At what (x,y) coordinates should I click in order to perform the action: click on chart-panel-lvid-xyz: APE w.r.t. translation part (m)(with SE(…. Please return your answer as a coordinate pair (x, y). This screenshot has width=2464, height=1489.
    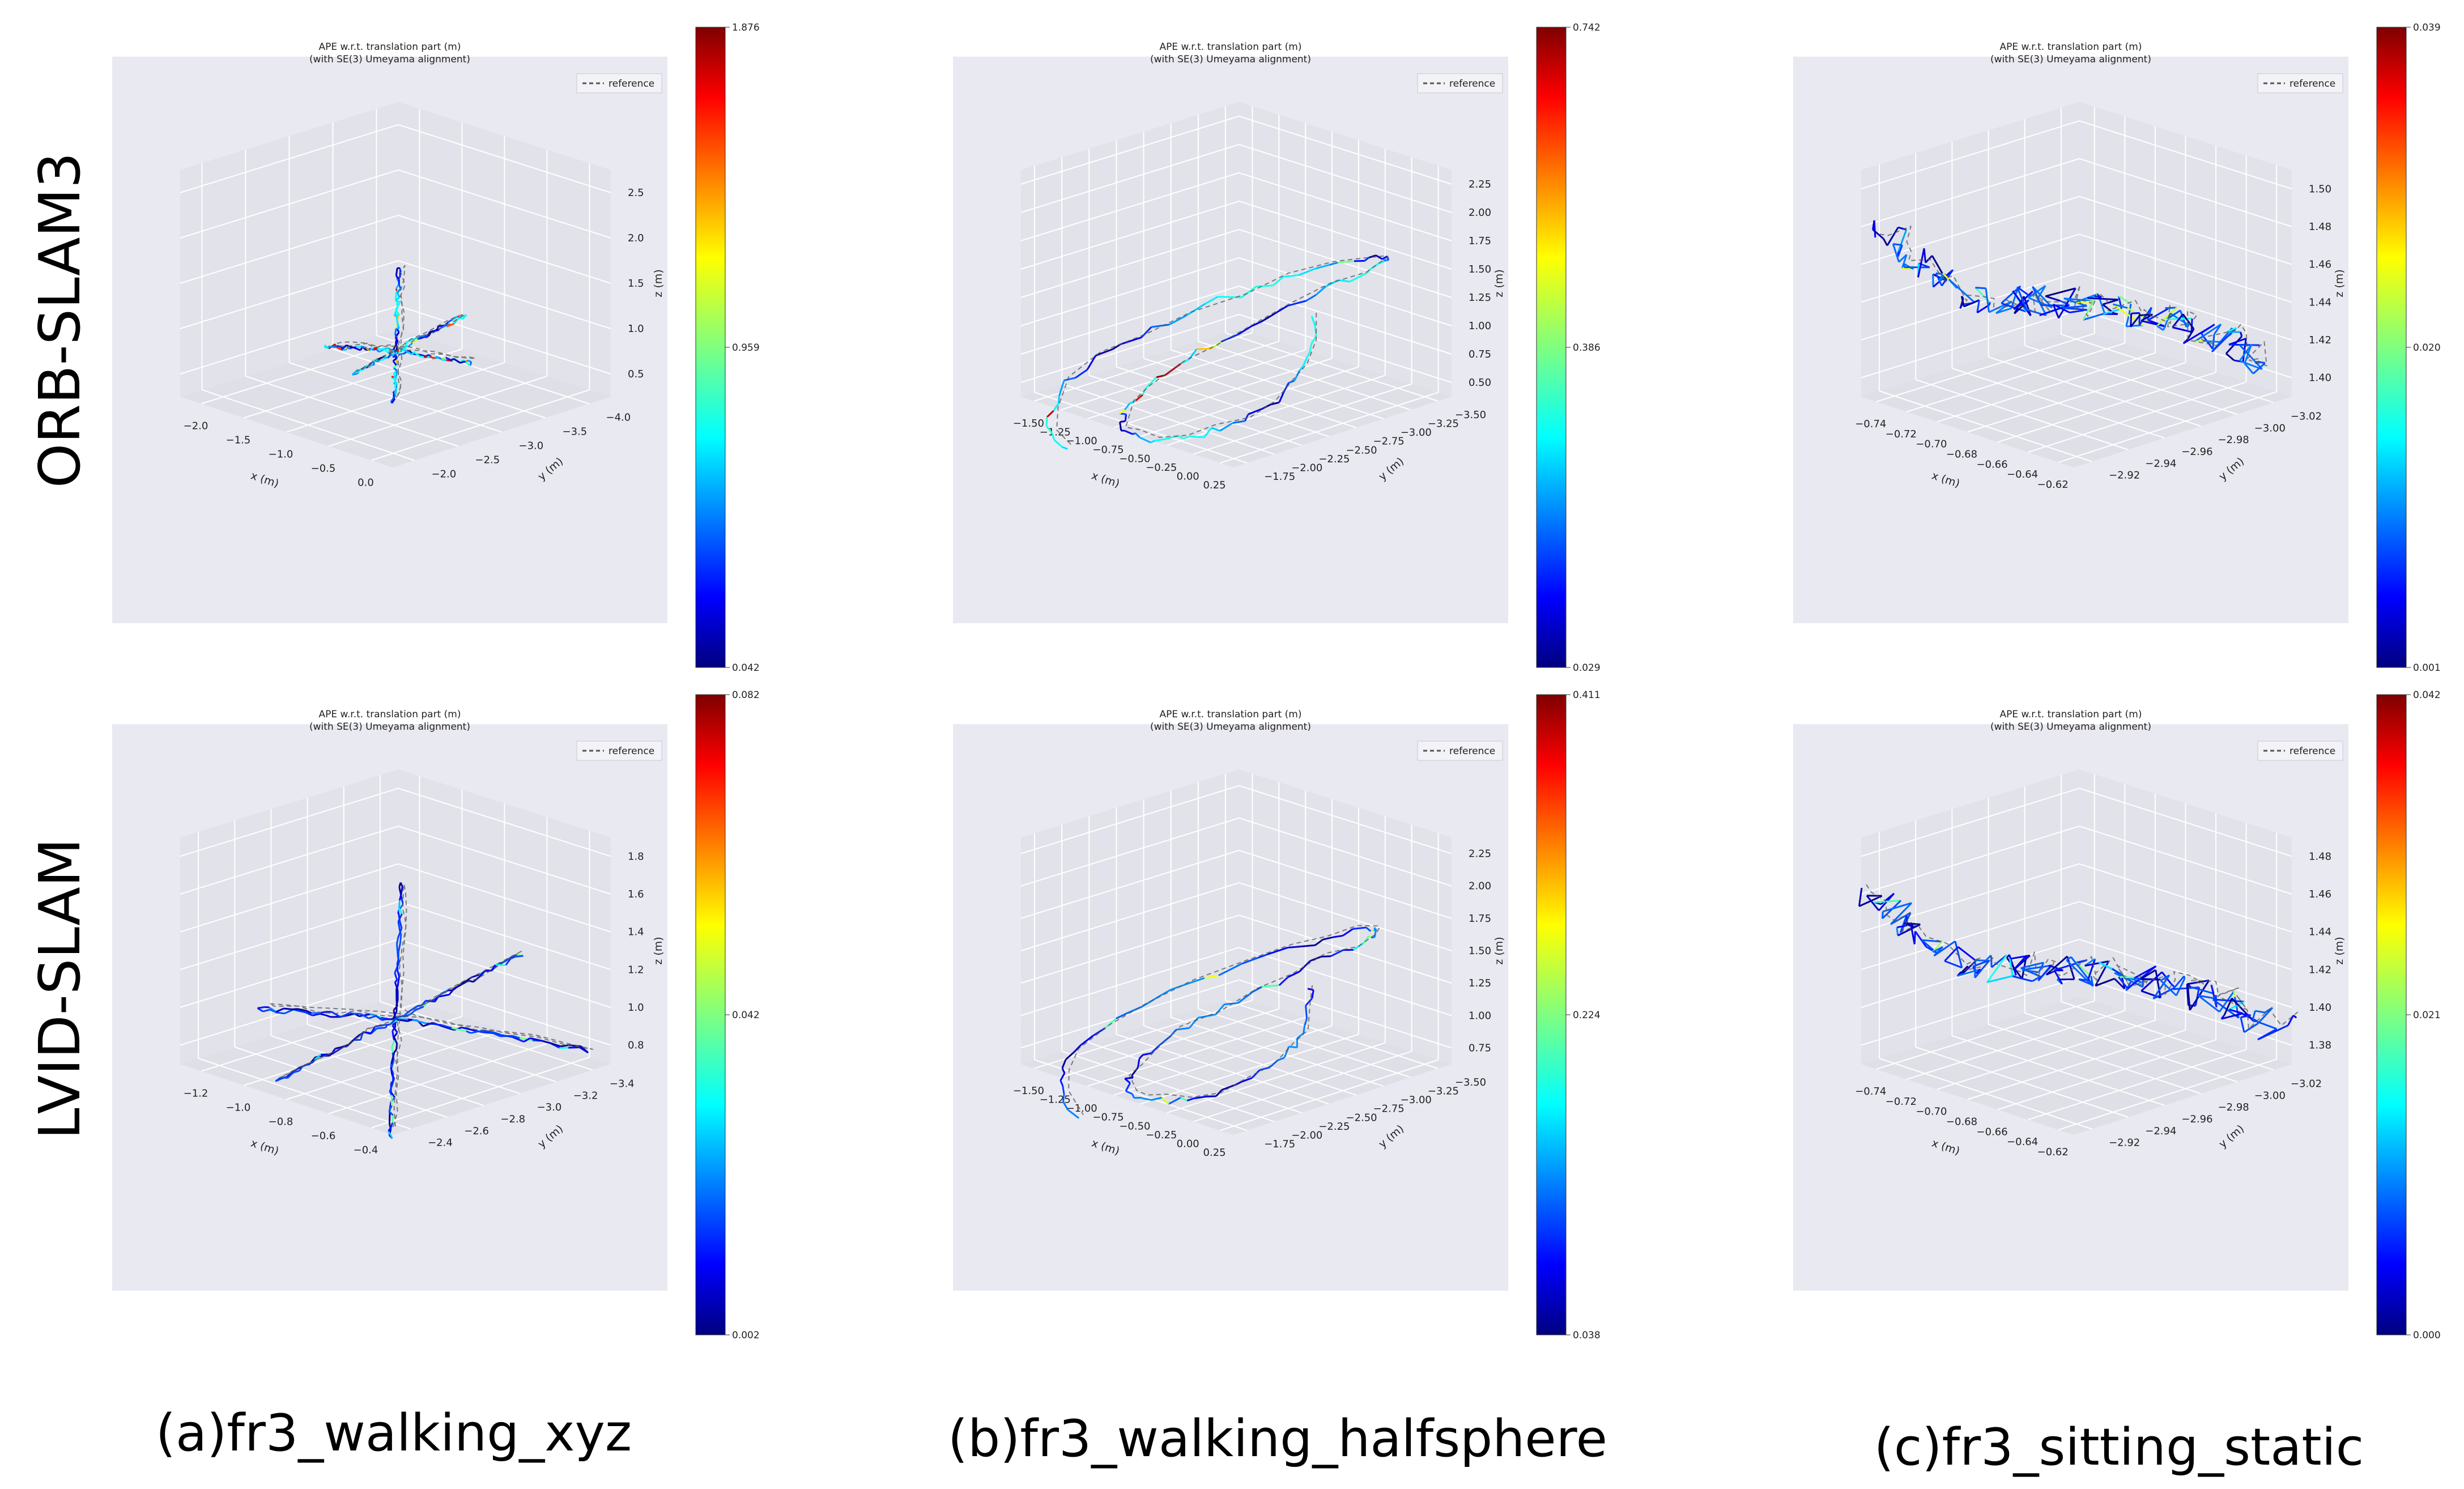
    Looking at the image, I should click on (436, 1015).